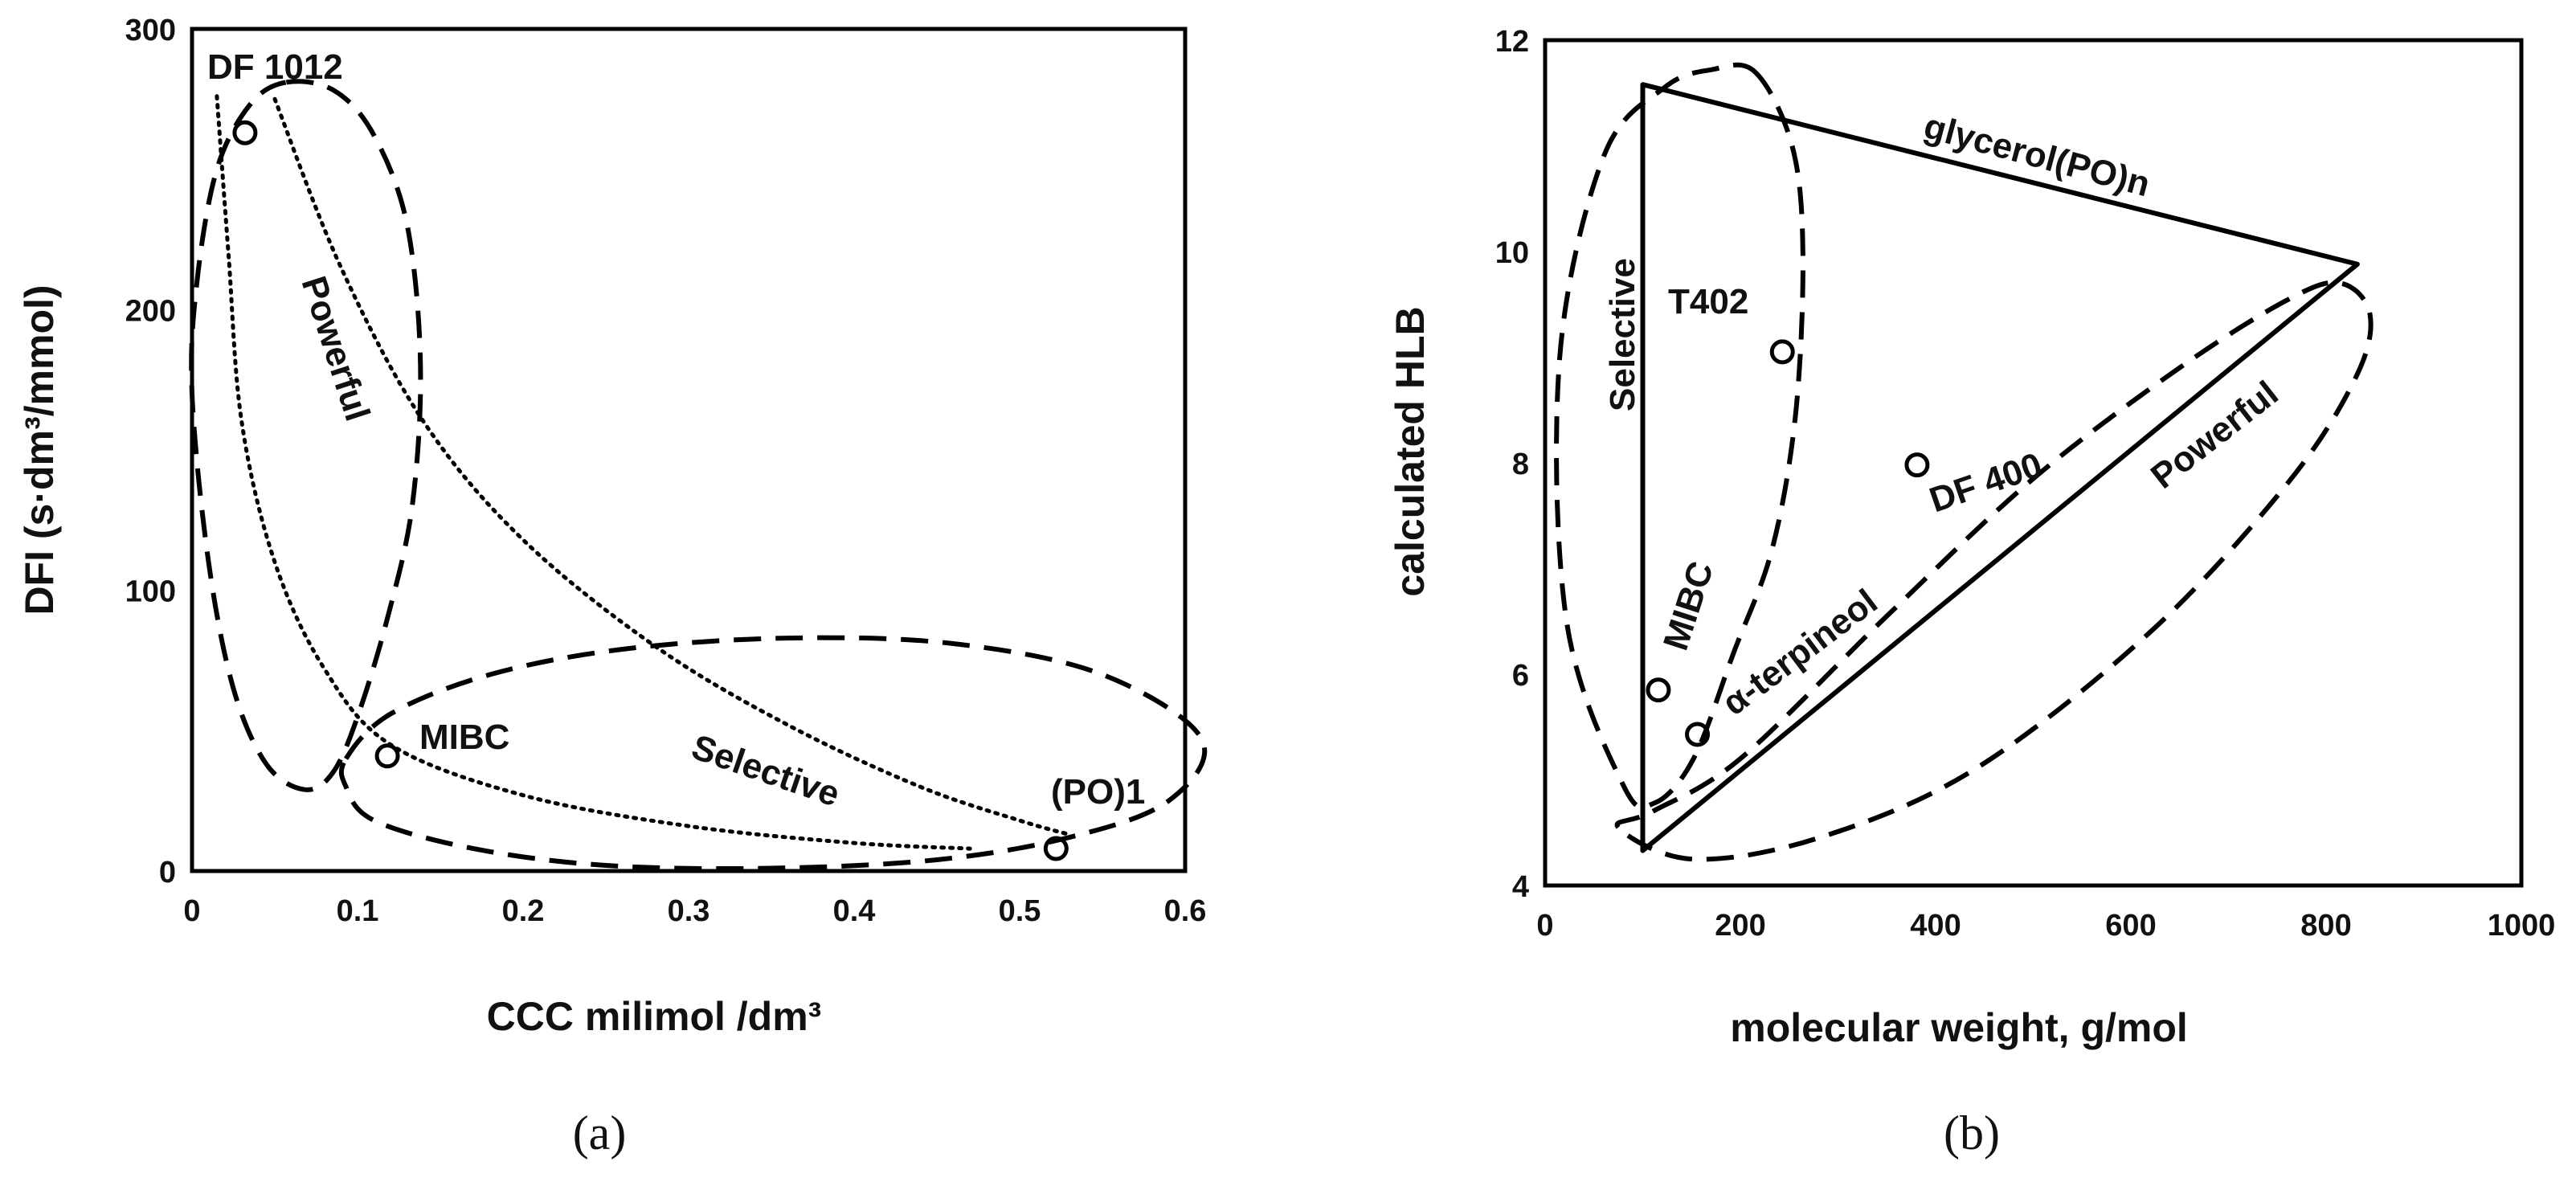 Image resolution: width=2576 pixels, height=1186 pixels. I want to click on region-label-selective-a: Selective, so click(765, 770).